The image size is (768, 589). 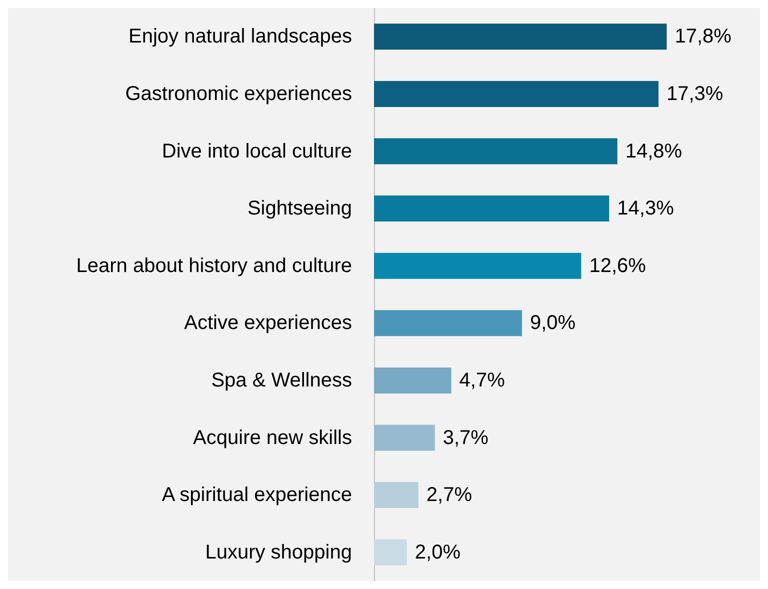 What do you see at coordinates (238, 93) in the screenshot?
I see `y-tick-label: Gastronomic experiences` at bounding box center [238, 93].